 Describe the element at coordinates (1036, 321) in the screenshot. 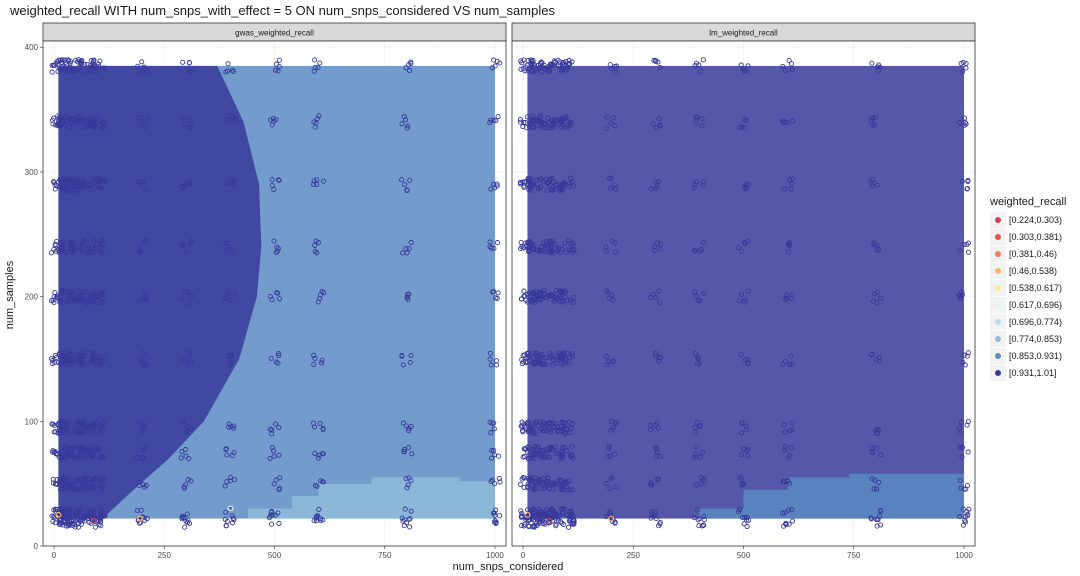

I see `legend-label: [0.696,0.774)` at that location.